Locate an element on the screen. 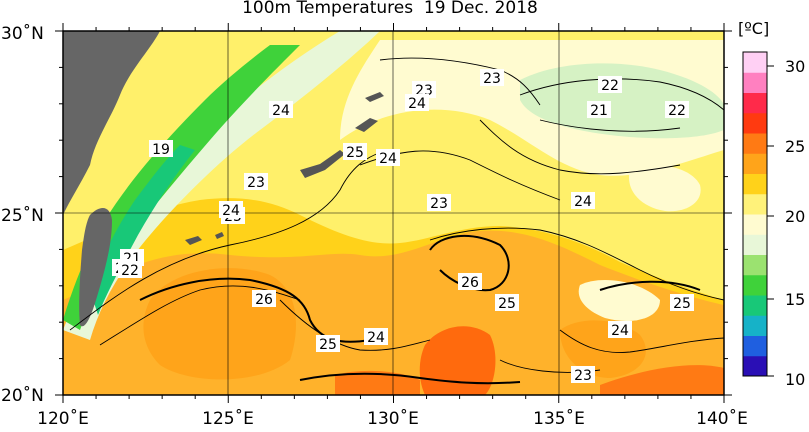  lon-tick-label: 140˚E is located at coordinates (722, 418).